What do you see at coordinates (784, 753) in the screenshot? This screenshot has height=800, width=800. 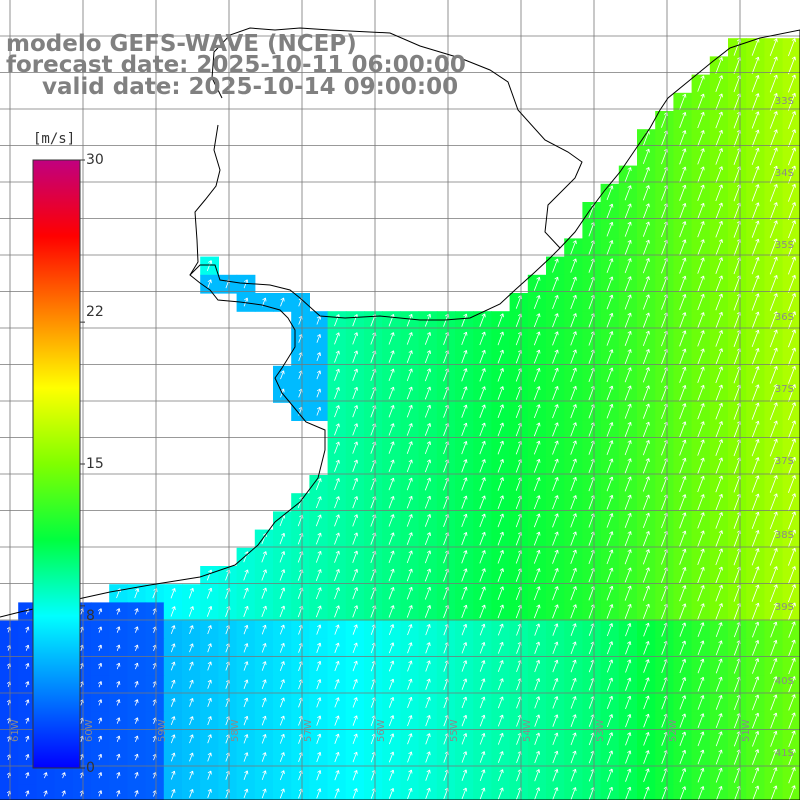 I see `lat-label-41s: 41S` at bounding box center [784, 753].